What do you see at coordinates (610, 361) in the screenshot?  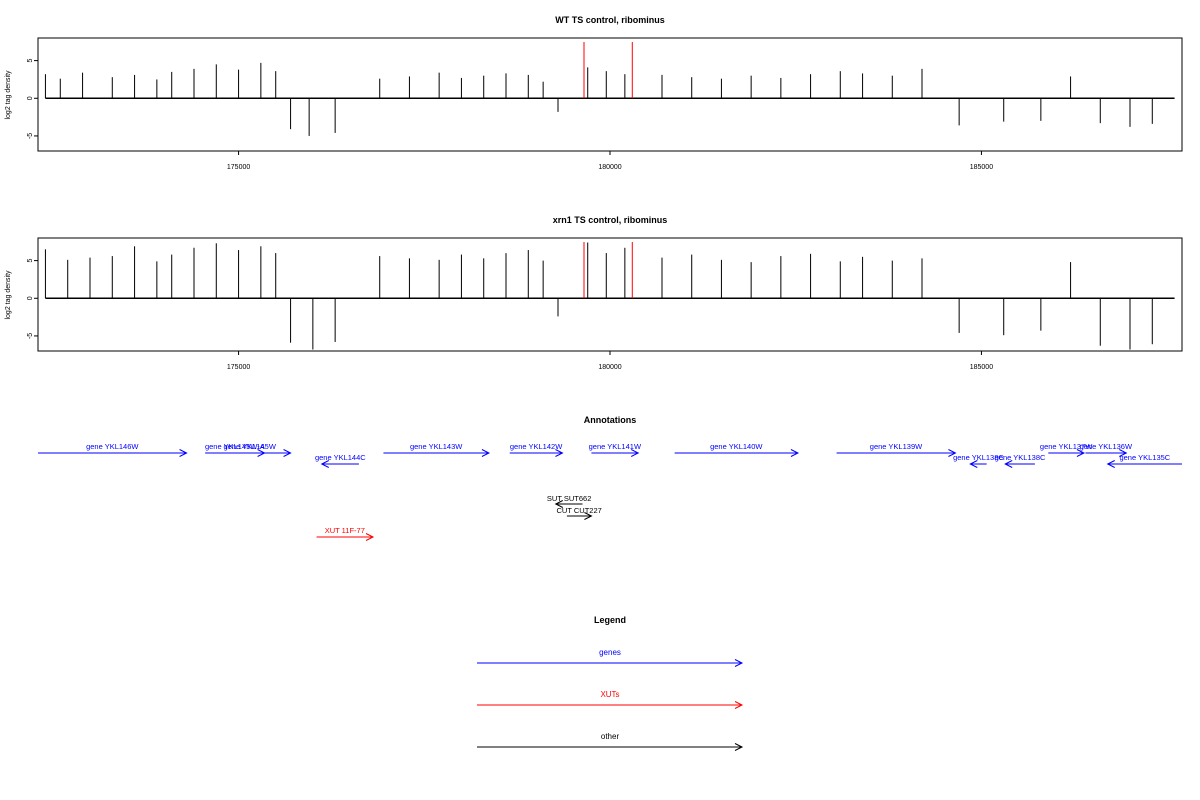 I see `panel-xrn1-x-axis: 175000 180000 185000` at bounding box center [610, 361].